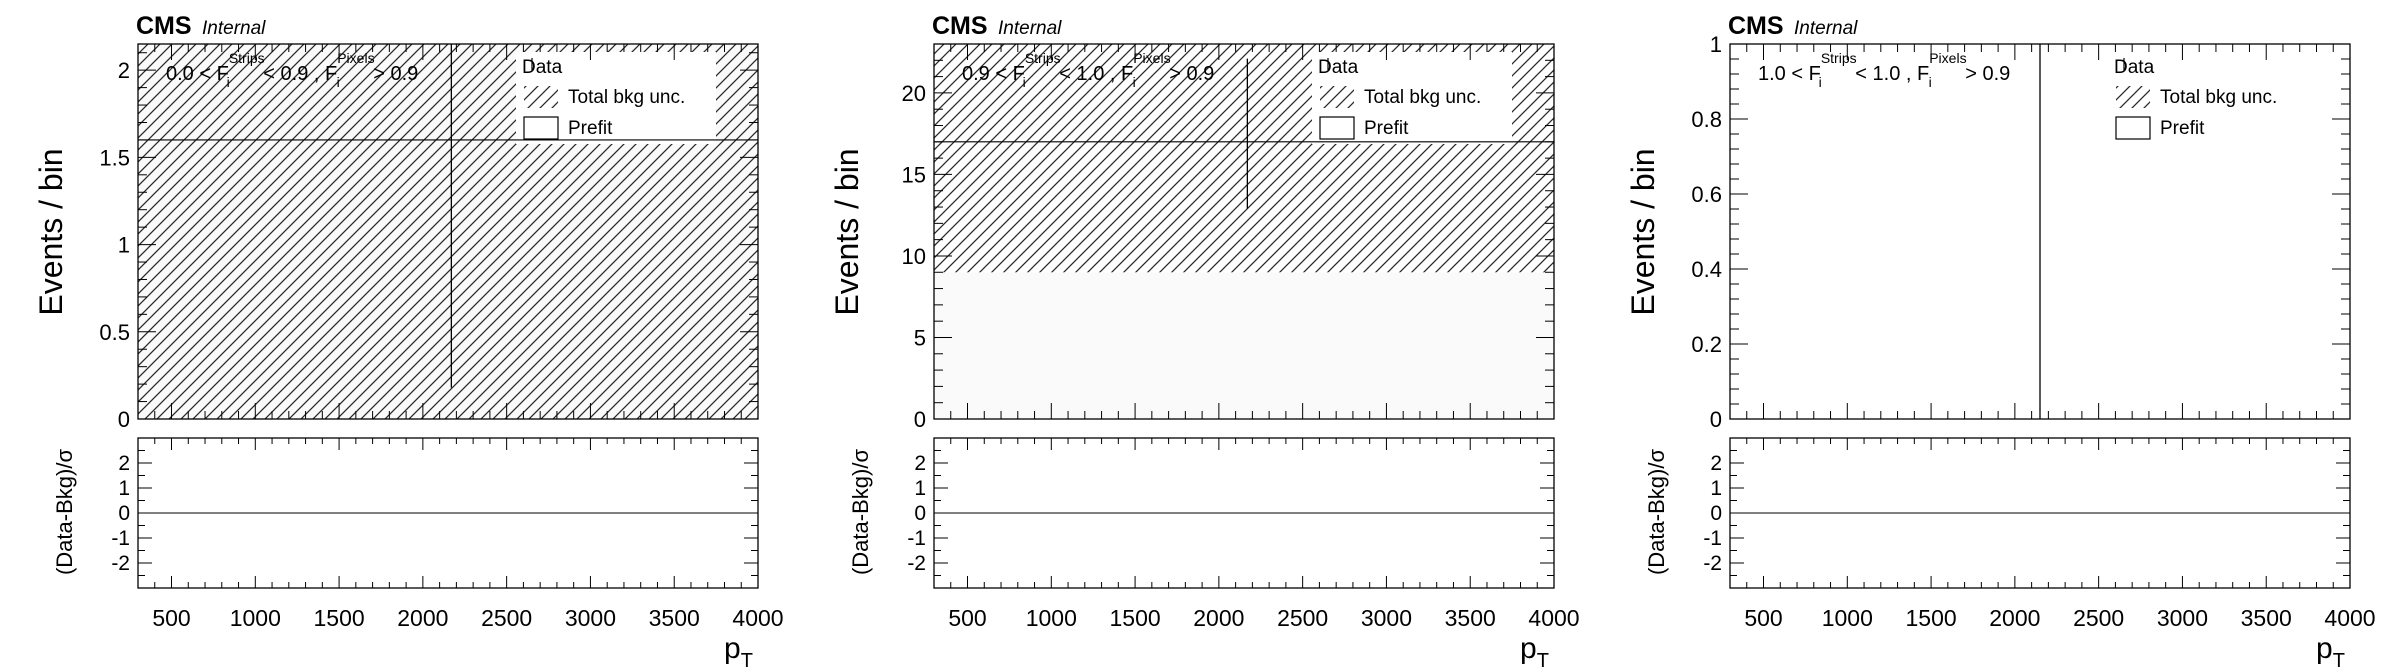  What do you see at coordinates (1889, 74) in the screenshot?
I see `region-label-mid: < 1.0 , F` at bounding box center [1889, 74].